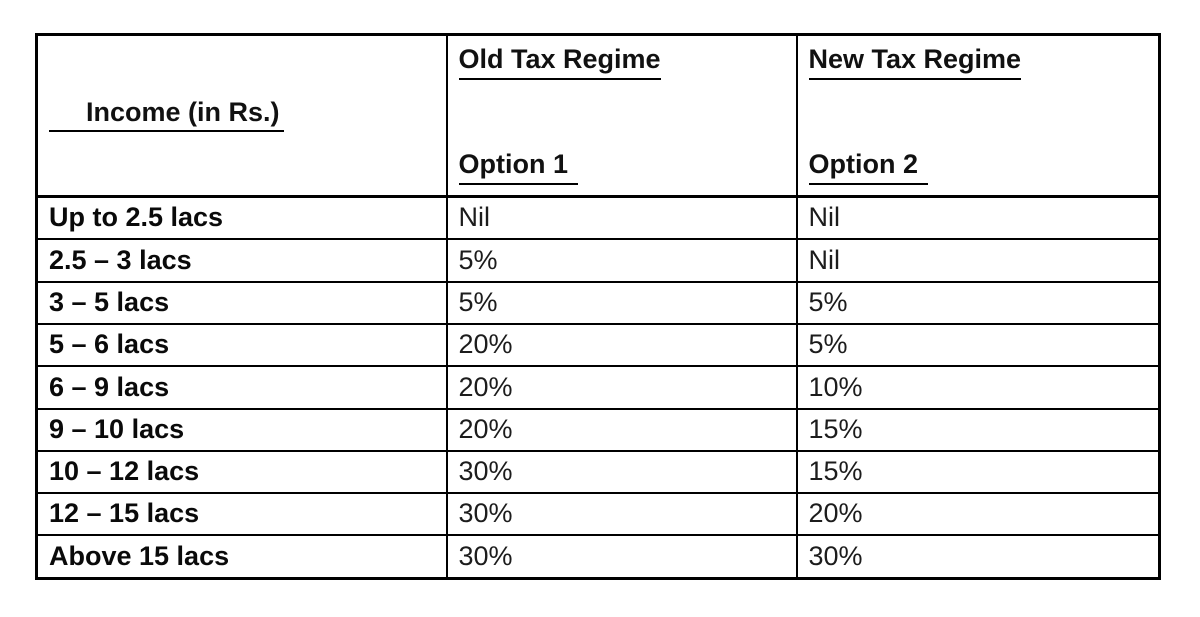 The width and height of the screenshot is (1200, 617). What do you see at coordinates (518, 167) in the screenshot?
I see `old-regime-subtitle: Option 1` at bounding box center [518, 167].